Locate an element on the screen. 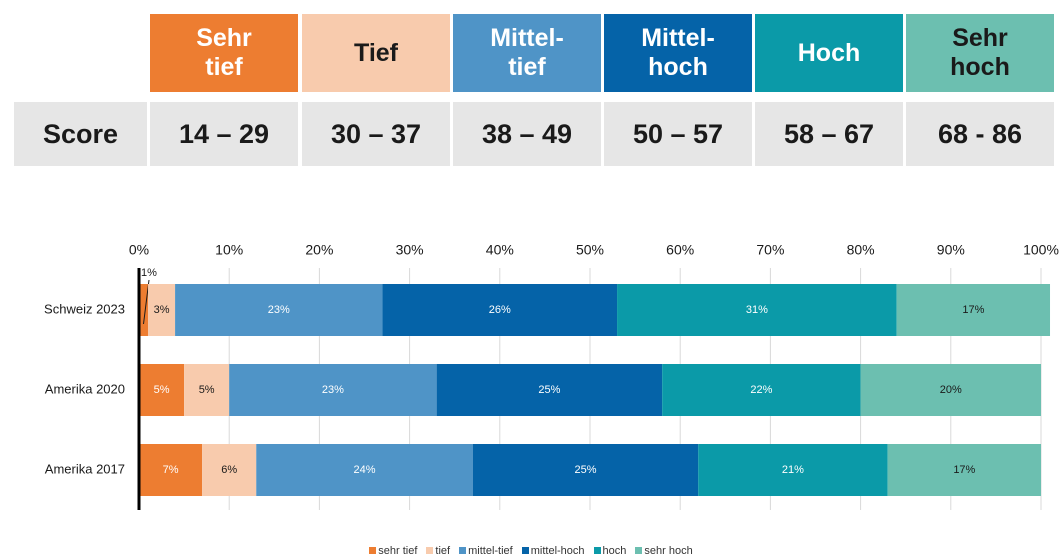 Image resolution: width=1062 pixels, height=559 pixels. level-header: Hoch is located at coordinates (829, 53).